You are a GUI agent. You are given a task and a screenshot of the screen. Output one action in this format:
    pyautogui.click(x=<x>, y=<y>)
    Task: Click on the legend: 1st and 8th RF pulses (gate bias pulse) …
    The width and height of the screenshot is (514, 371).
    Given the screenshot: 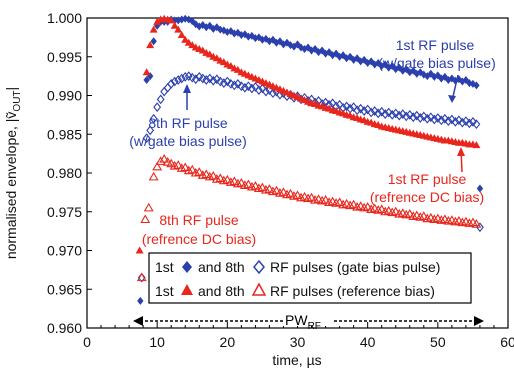 What is the action you would take?
    pyautogui.click(x=310, y=278)
    